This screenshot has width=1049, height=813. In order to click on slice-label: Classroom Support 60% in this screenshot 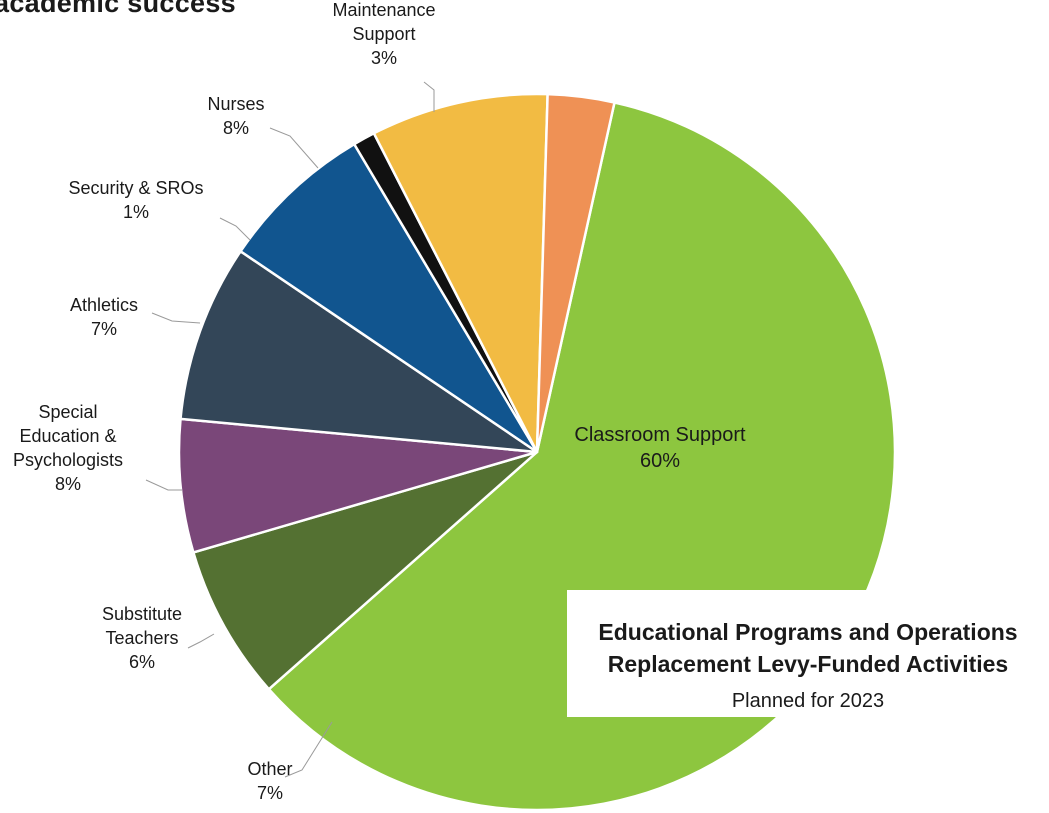, I will do `click(660, 448)`.